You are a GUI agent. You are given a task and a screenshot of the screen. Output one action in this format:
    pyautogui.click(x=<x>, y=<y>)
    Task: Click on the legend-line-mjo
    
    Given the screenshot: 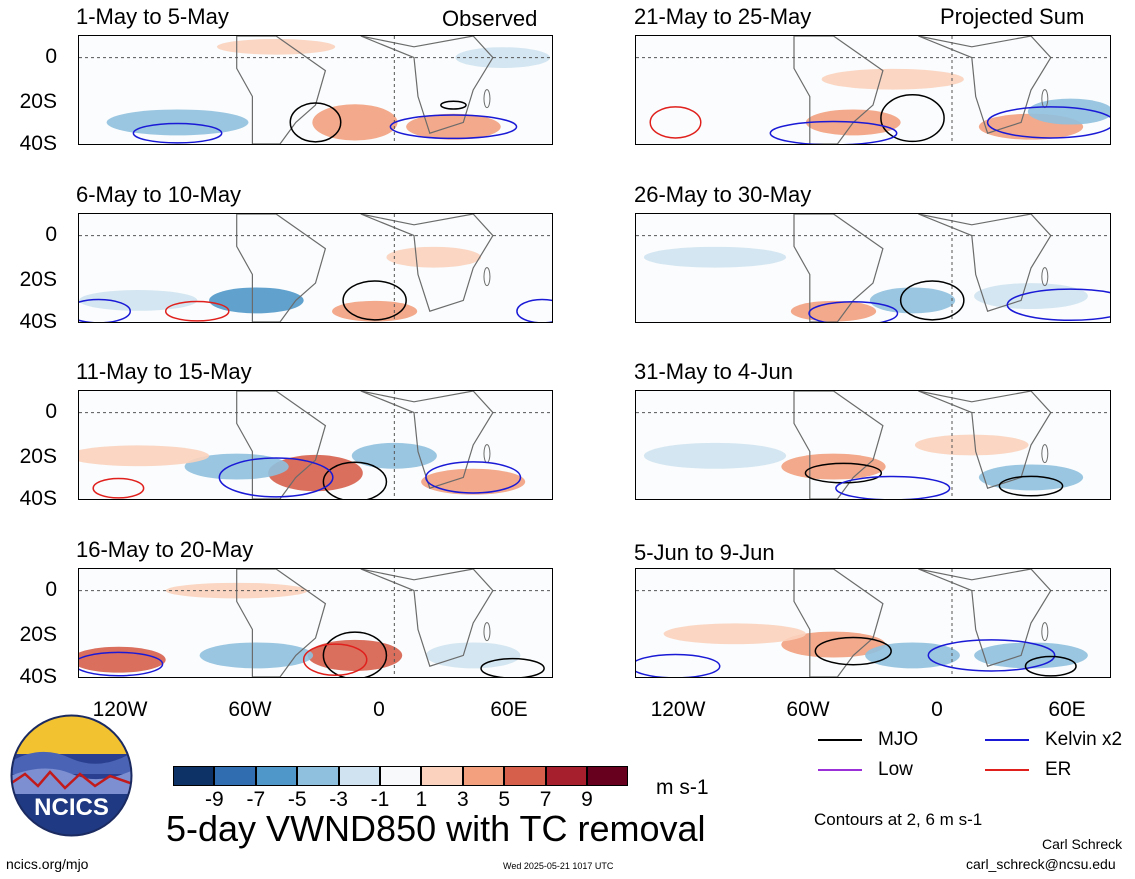 What is the action you would take?
    pyautogui.click(x=840, y=740)
    